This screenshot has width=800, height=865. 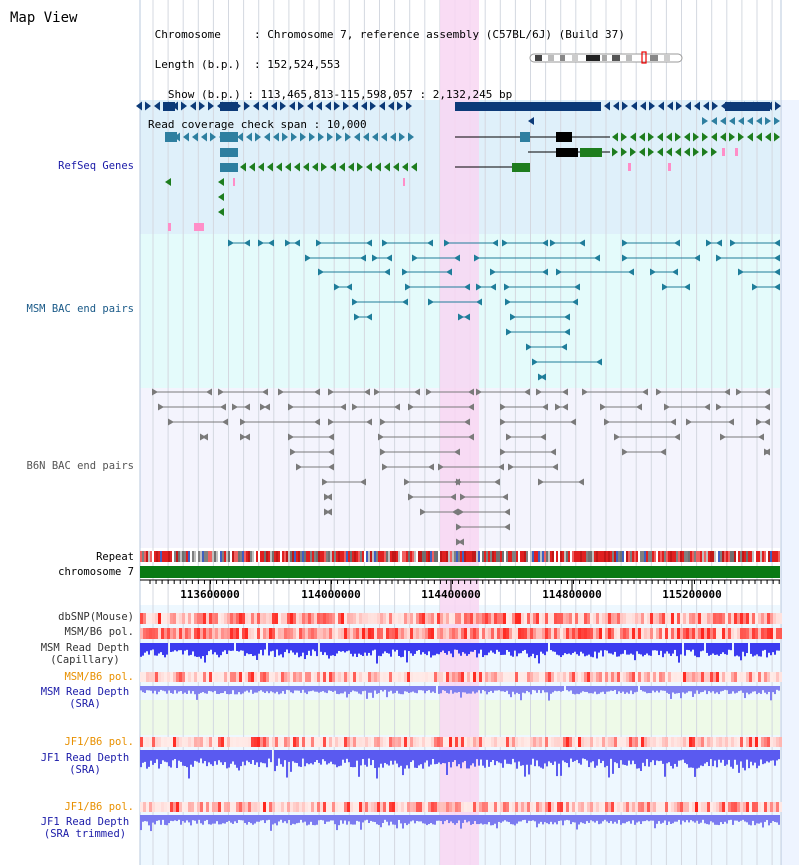 What do you see at coordinates (80, 309) in the screenshot?
I see `msm-bac-end-pairs-label: MSM BAC end pairs` at bounding box center [80, 309].